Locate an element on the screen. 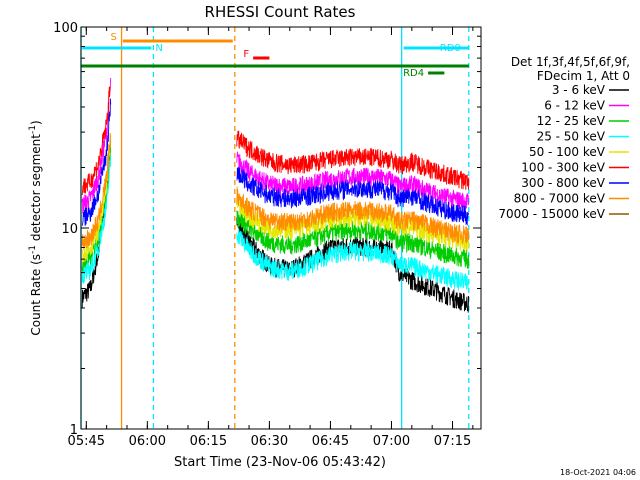 This screenshot has width=640, height=480. flag-label-n: N is located at coordinates (158, 48).